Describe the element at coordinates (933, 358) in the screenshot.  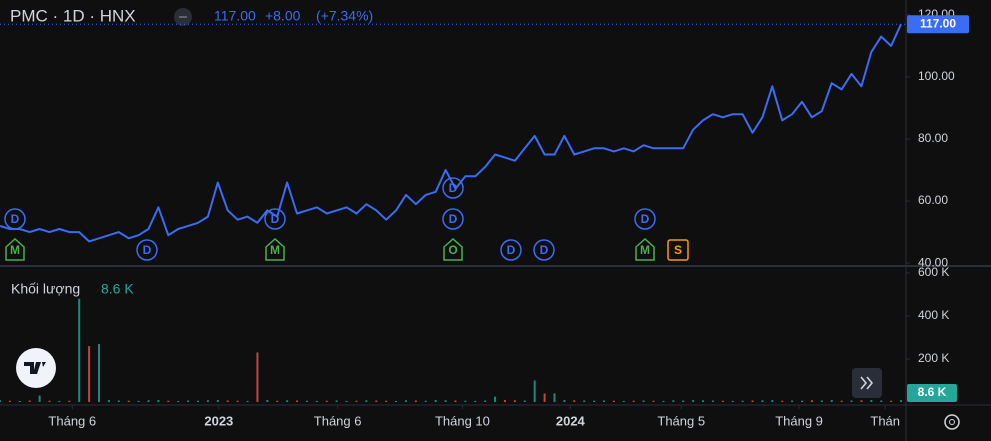
I see `volume-tick-label: 200 K` at that location.